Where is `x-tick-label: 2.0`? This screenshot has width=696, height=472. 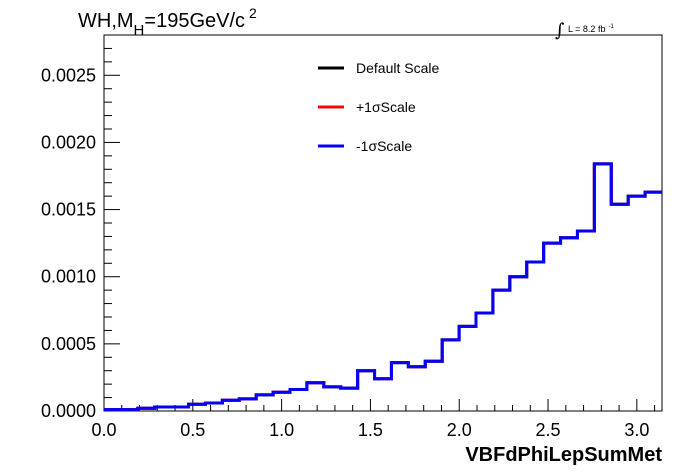
x-tick-label: 2.0 is located at coordinates (459, 430).